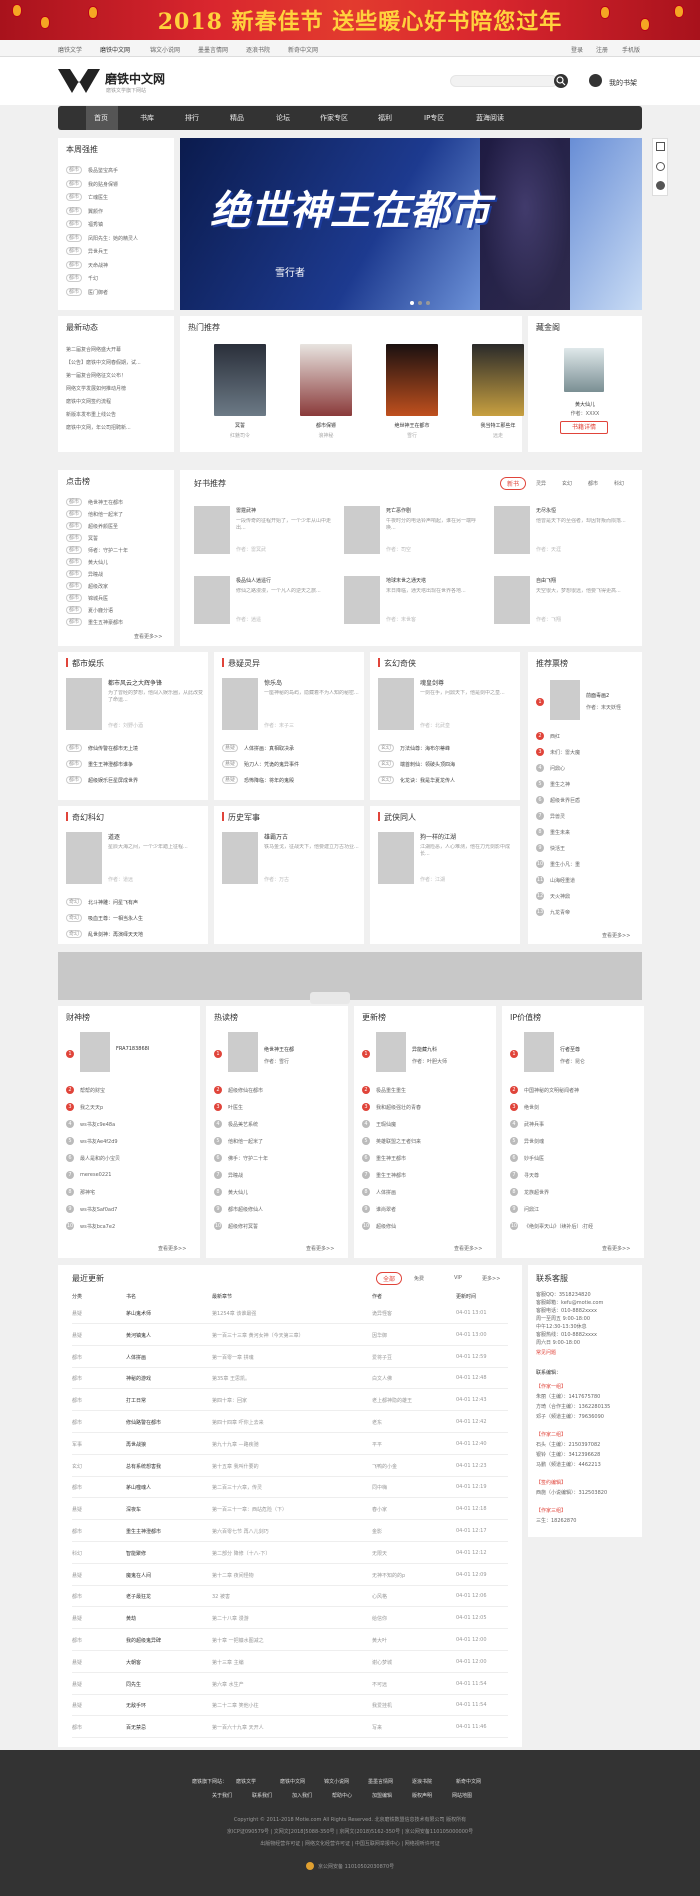 This screenshot has width=700, height=1896. I want to click on cell: 打工日常, so click(136, 1401).